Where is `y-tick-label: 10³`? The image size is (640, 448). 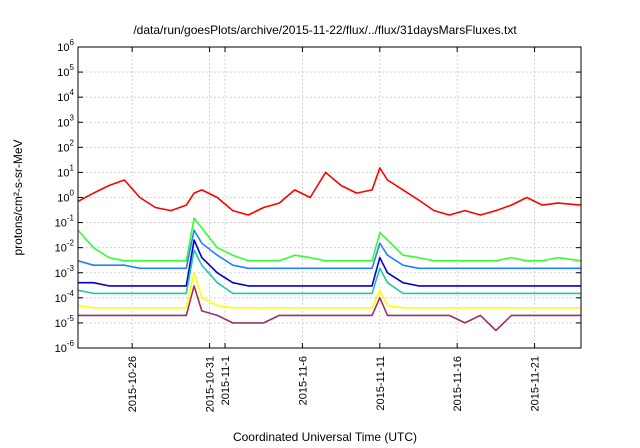
y-tick-label: 10³ is located at coordinates (65, 121).